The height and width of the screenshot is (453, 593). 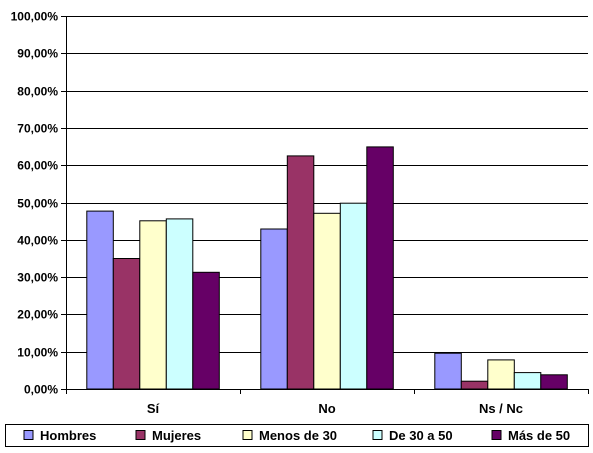 I want to click on x-axis-labels: Sí No Ns / Nc, so click(x=335, y=408).